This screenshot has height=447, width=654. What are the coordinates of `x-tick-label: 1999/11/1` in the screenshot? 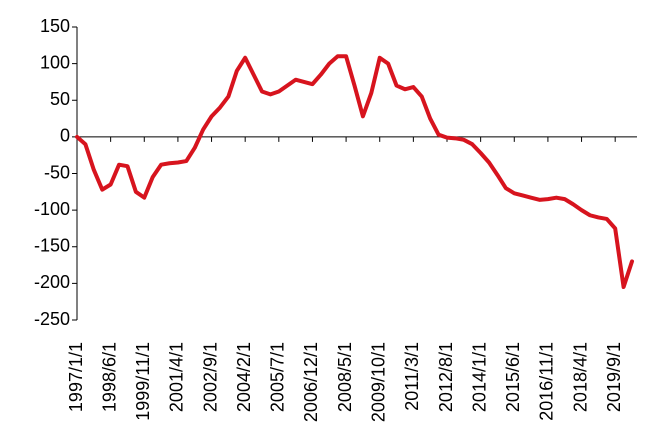 It's located at (143, 381).